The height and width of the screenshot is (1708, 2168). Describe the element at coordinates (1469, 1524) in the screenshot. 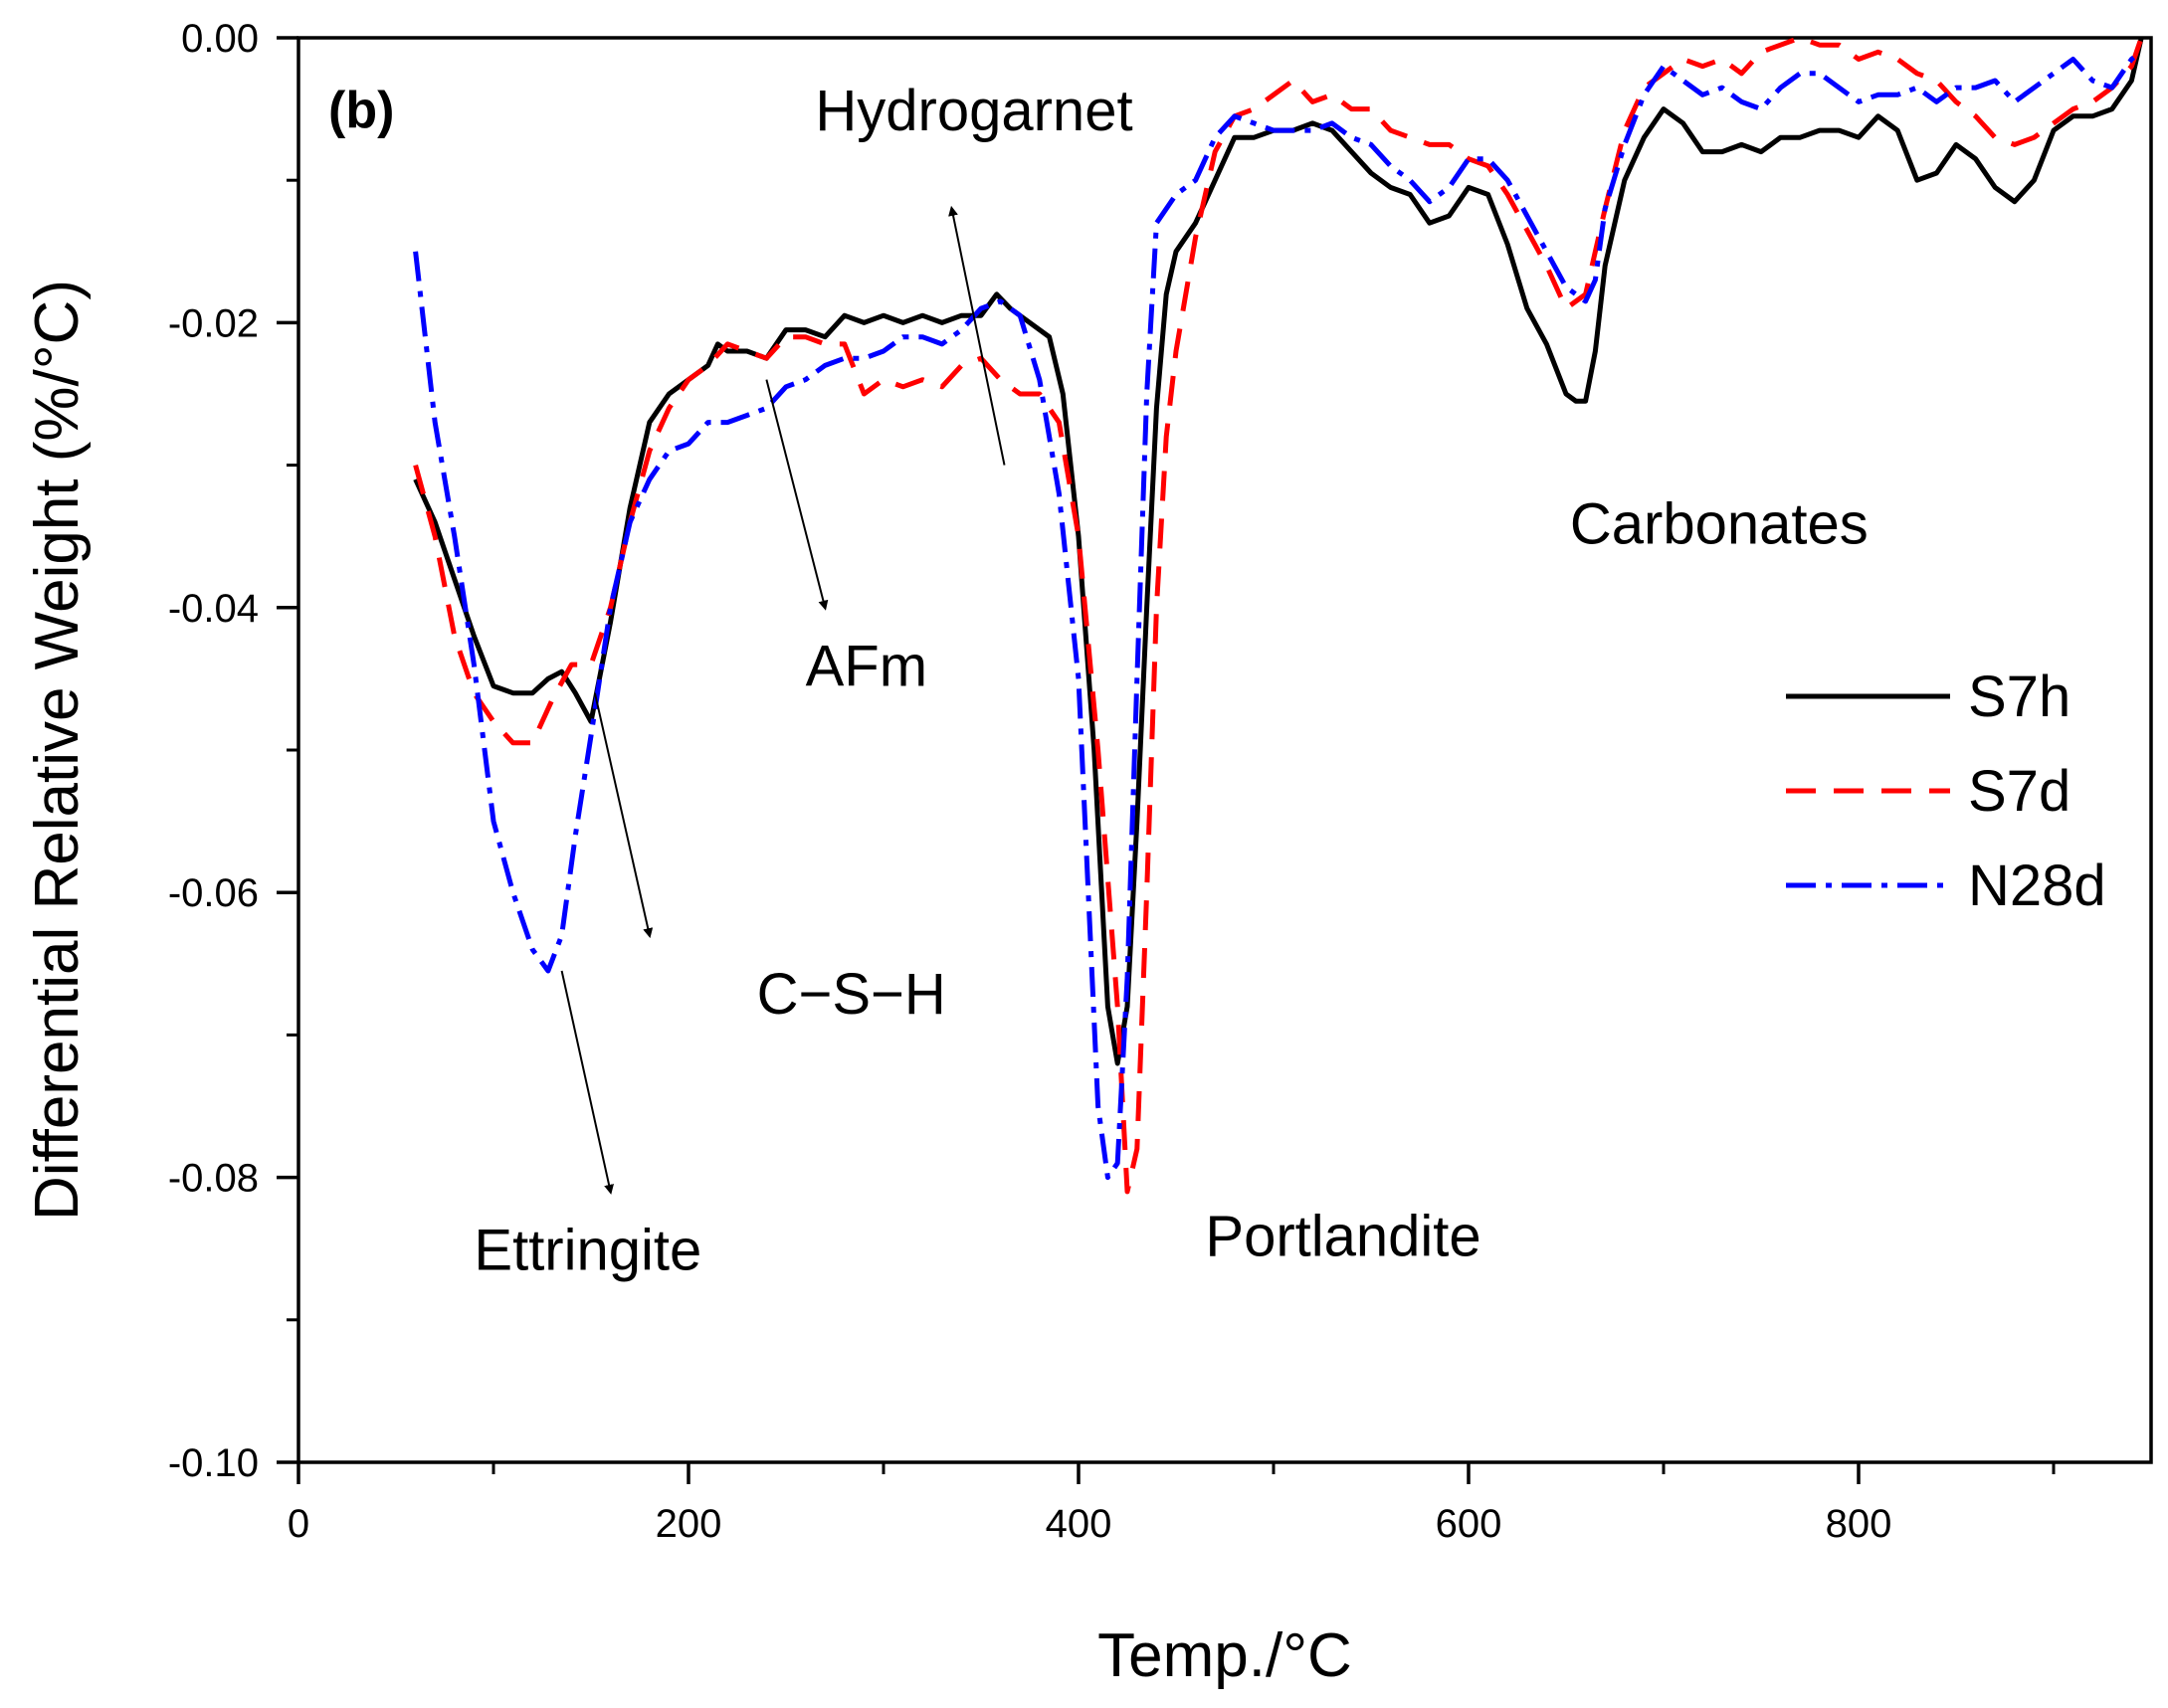

I see `x-tick-label: 600` at that location.